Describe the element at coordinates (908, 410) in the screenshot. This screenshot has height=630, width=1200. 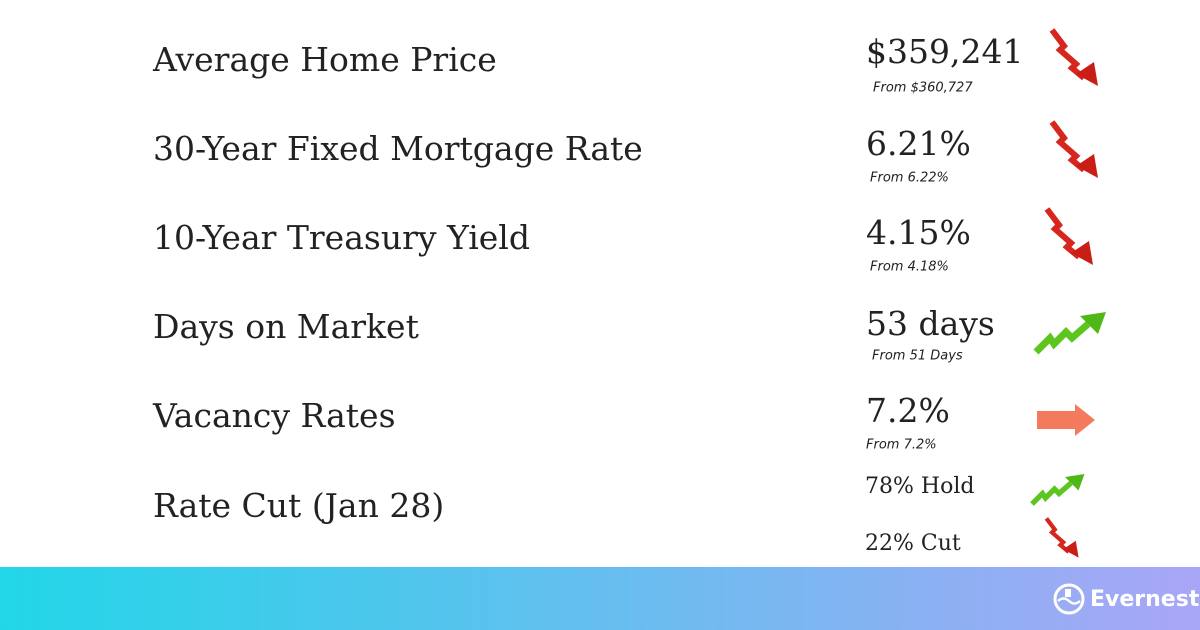
I see `row-value: 7.2%` at that location.